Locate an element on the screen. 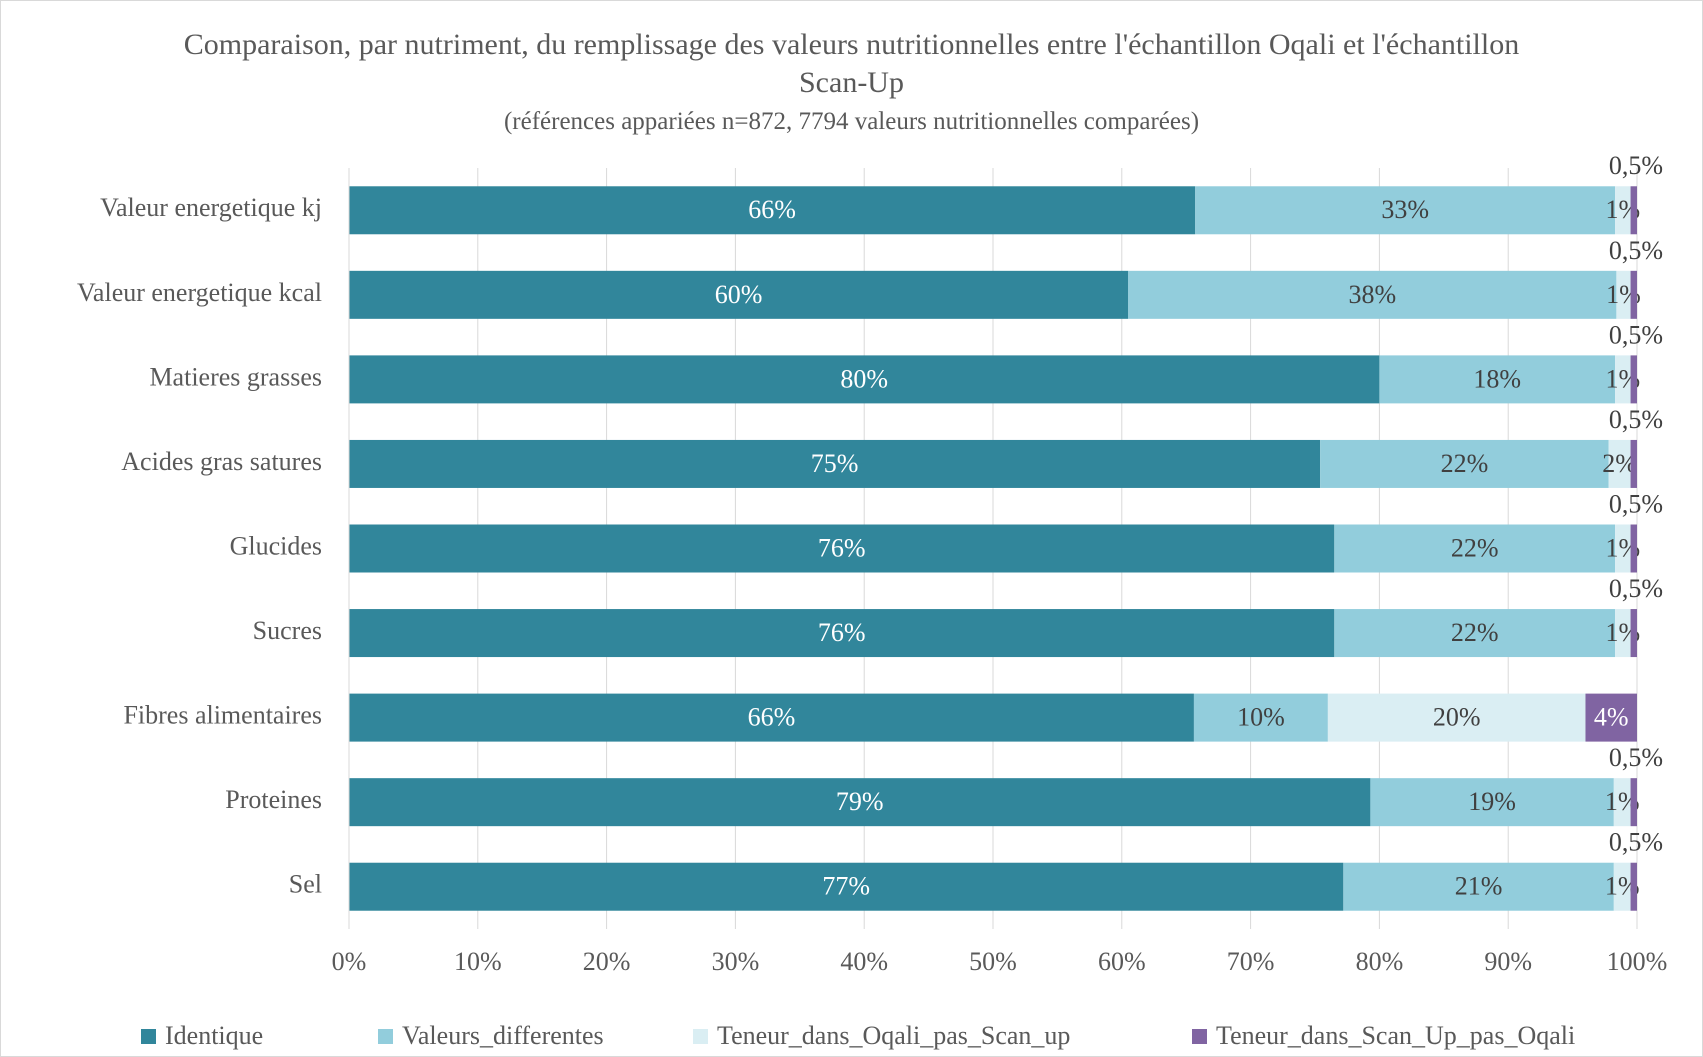 The image size is (1703, 1057). data-label: 33% is located at coordinates (1405, 209).